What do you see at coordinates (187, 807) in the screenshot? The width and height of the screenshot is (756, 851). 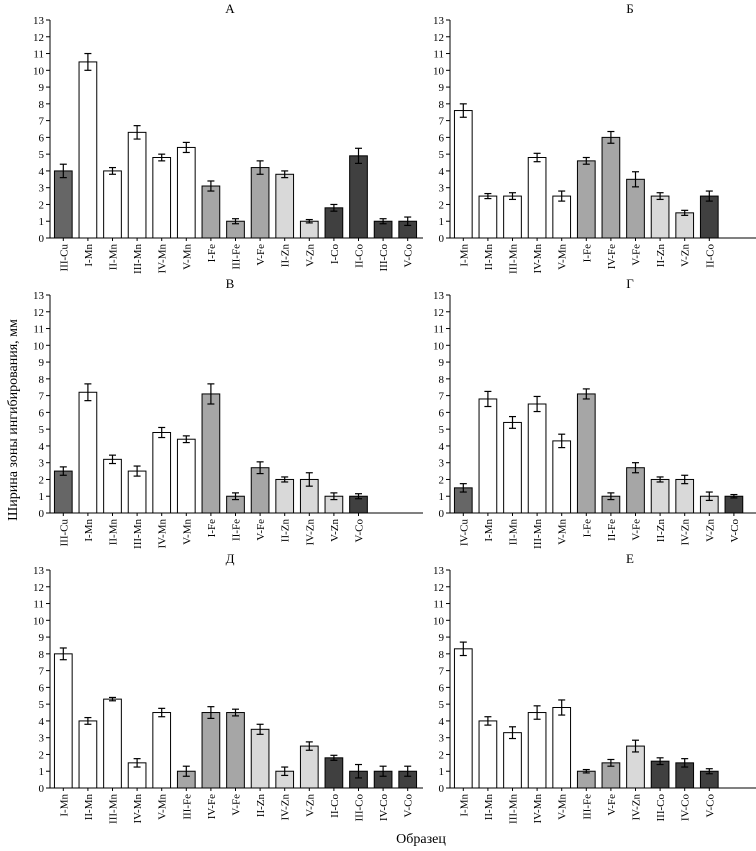 I see `x-tick-label: III-Fe` at bounding box center [187, 807].